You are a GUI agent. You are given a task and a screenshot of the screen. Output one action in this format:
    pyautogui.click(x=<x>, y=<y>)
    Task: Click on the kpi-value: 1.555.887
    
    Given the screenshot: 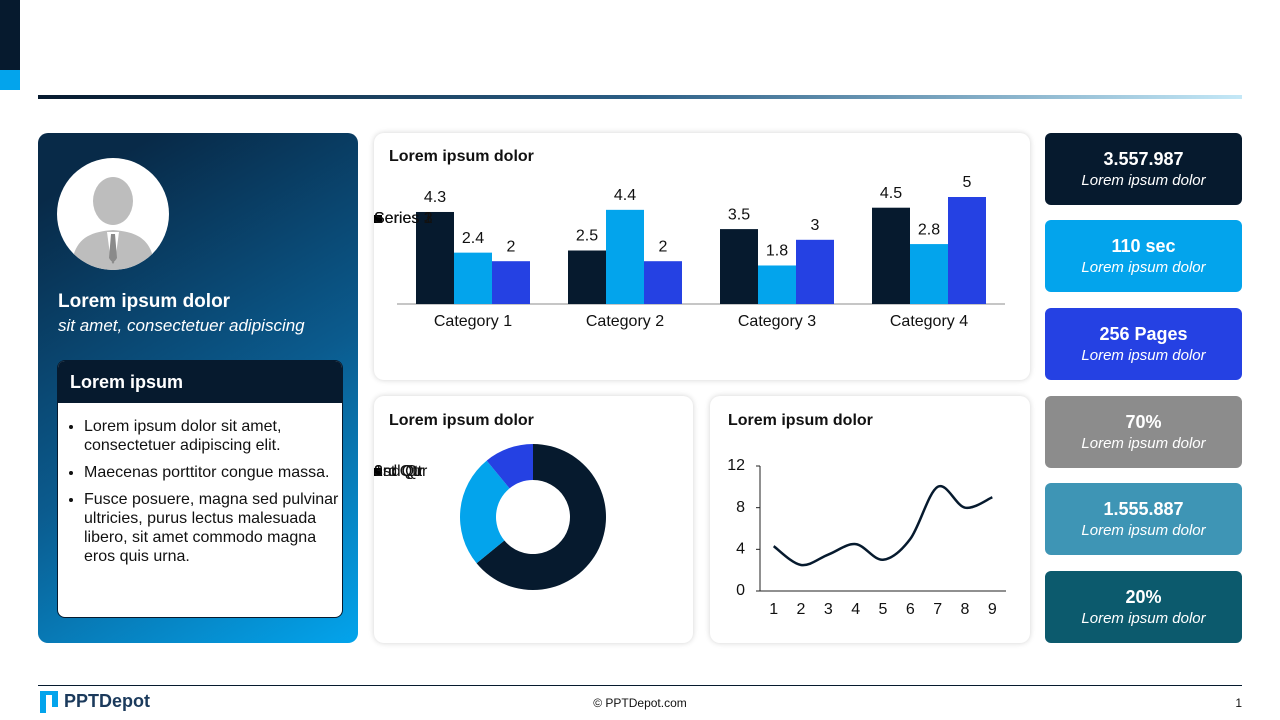 What is the action you would take?
    pyautogui.click(x=1143, y=509)
    